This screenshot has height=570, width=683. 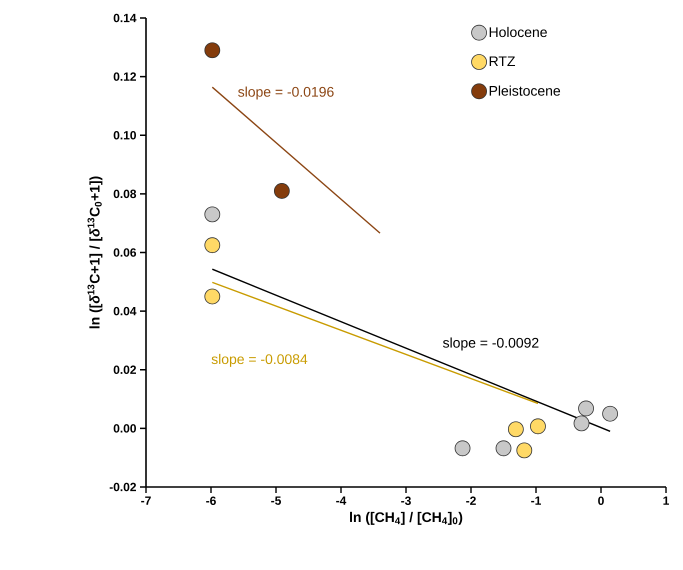 I want to click on x-tick-label: -2, so click(x=471, y=500).